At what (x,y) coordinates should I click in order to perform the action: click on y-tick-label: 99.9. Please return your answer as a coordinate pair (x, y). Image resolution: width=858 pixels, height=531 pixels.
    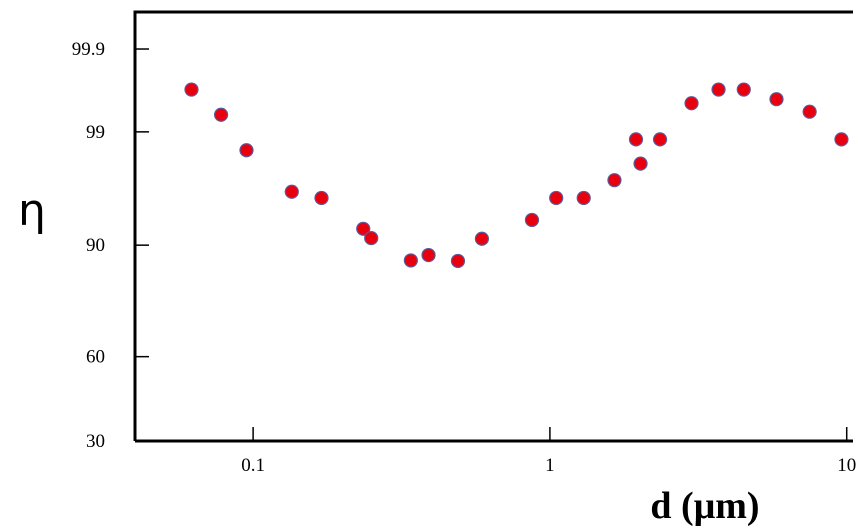
    Looking at the image, I should click on (88, 49).